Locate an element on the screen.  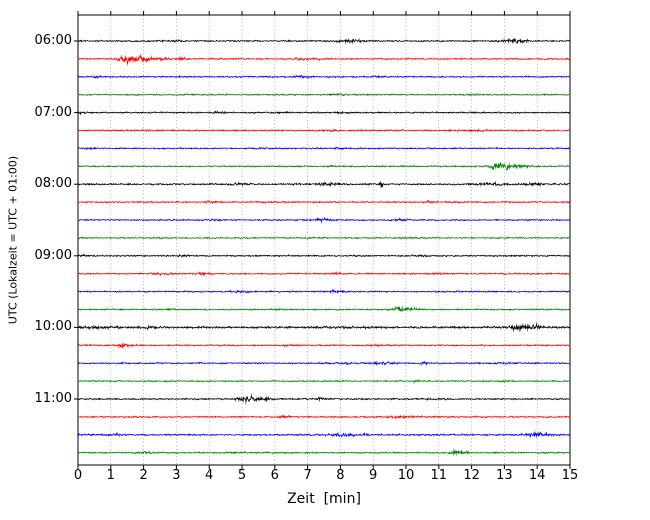
x-tick-label: 3 is located at coordinates (176, 475).